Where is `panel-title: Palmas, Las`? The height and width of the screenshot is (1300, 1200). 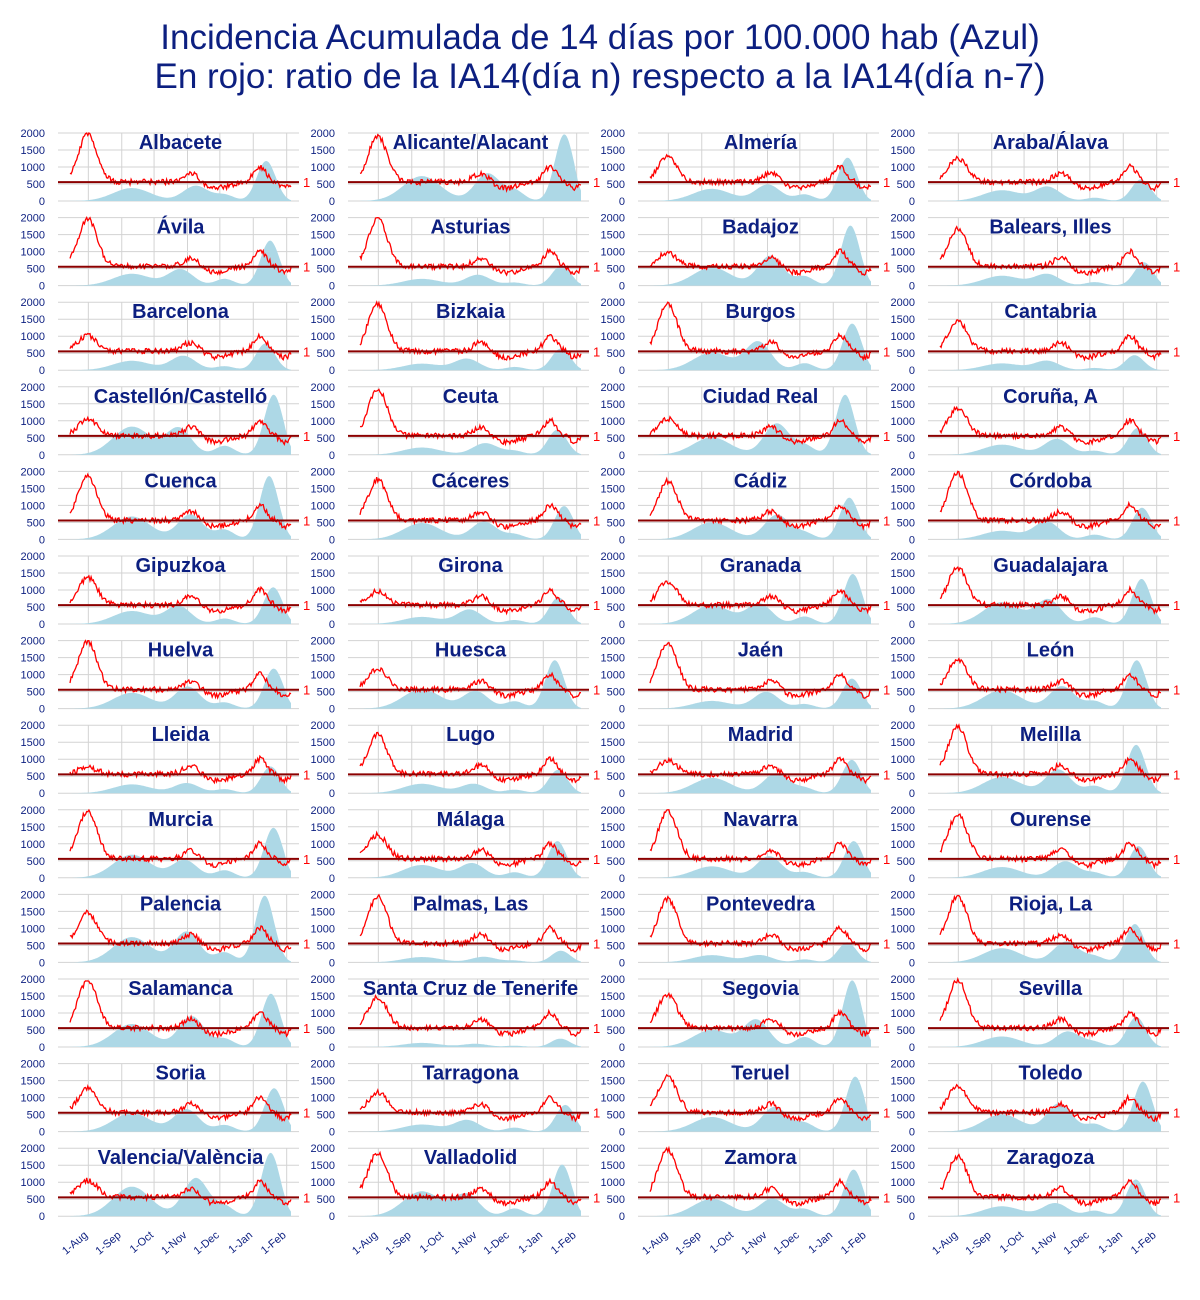 panel-title: Palmas, Las is located at coordinates (471, 904).